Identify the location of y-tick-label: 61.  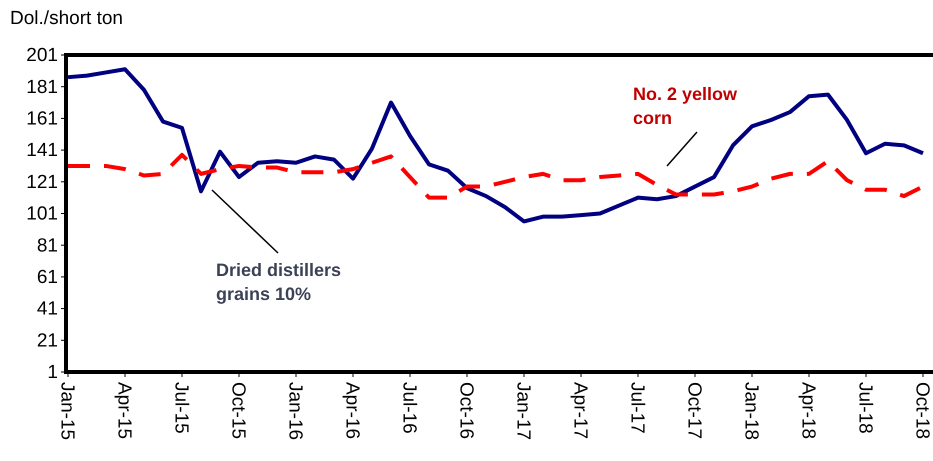
(47, 277).